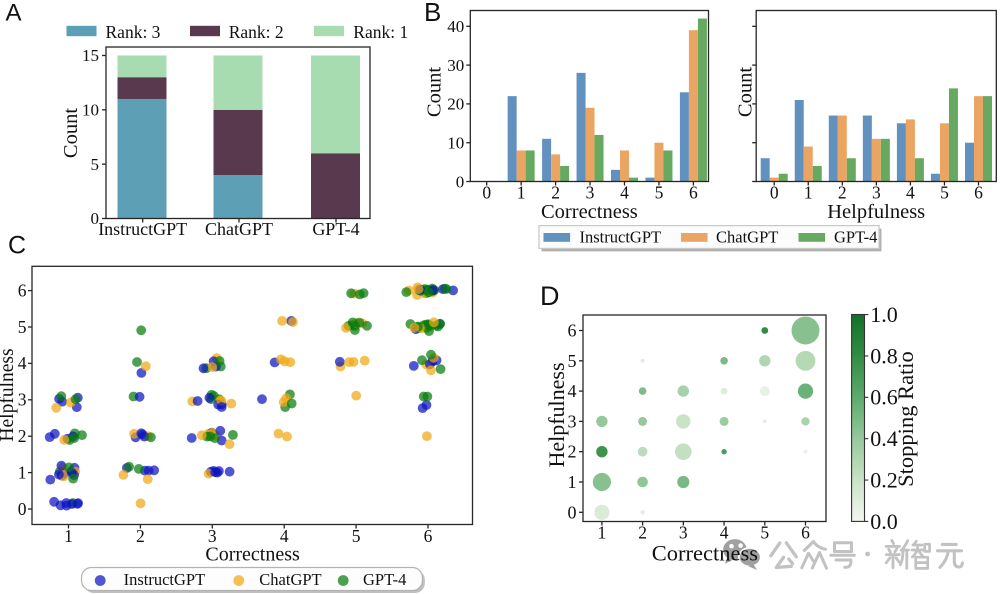 This screenshot has width=1000, height=594. Describe the element at coordinates (455, 104) in the screenshot. I see `svg-text: 20` at that location.